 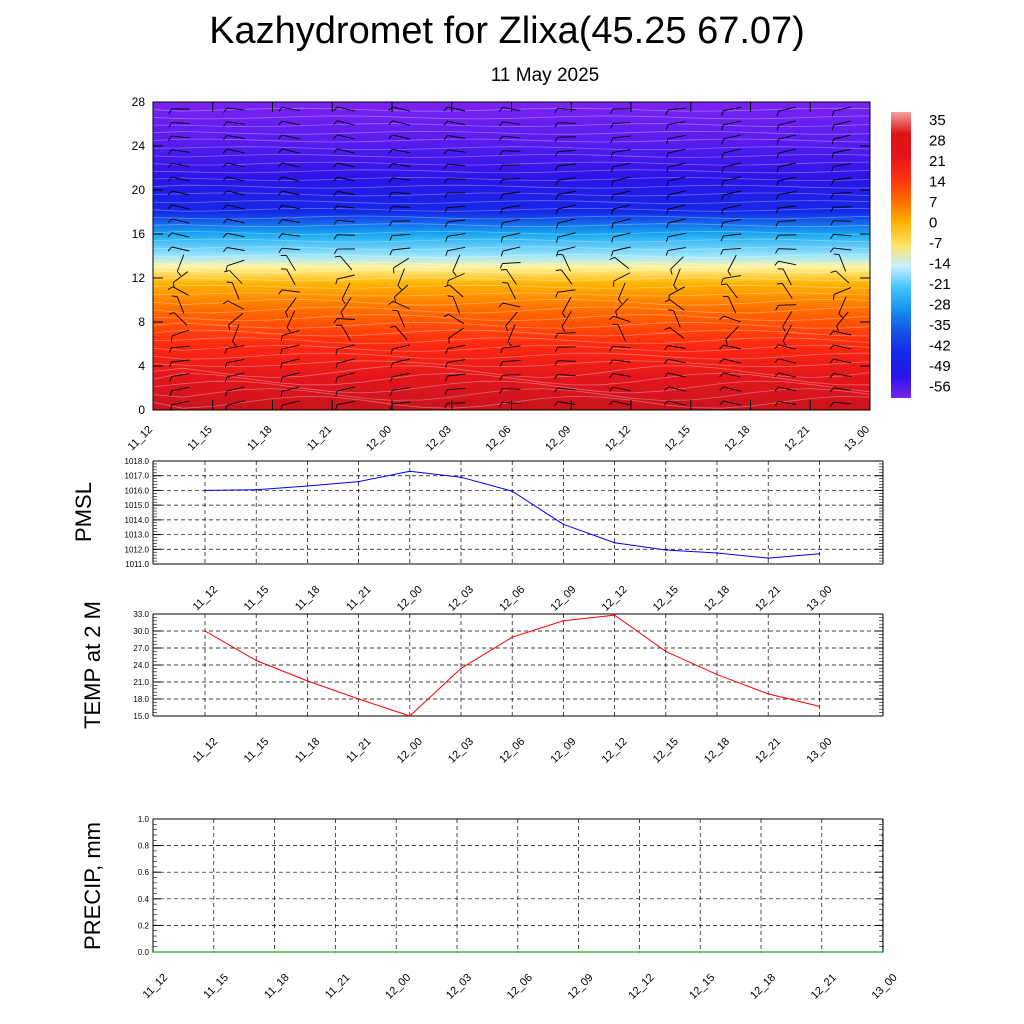 I want to click on y-tick-label: 15.0, so click(x=141, y=716).